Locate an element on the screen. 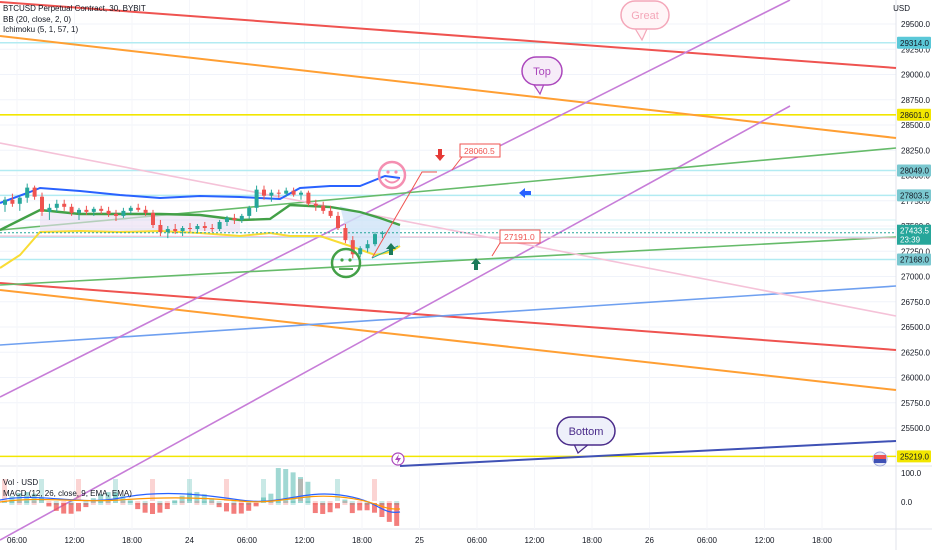  volume-indicator-label: Vol · USD is located at coordinates (21, 482).